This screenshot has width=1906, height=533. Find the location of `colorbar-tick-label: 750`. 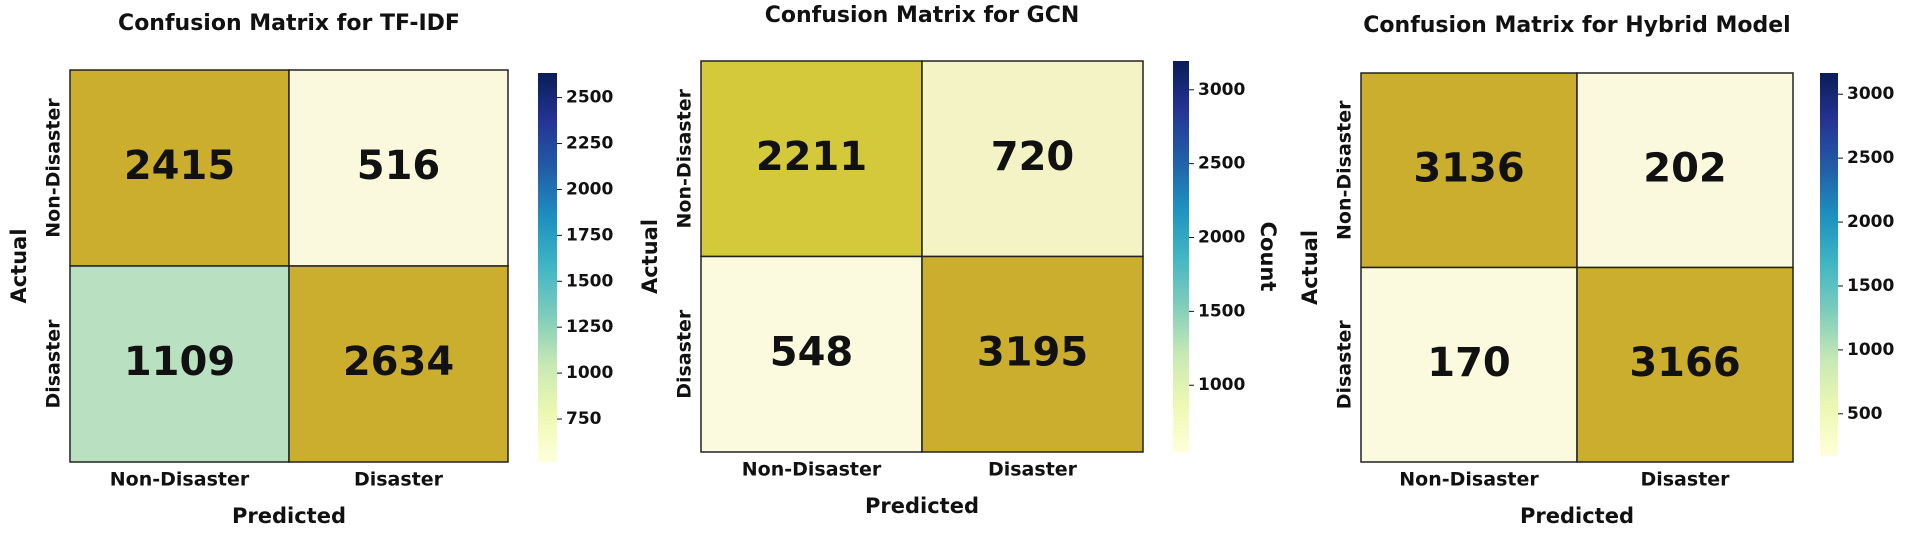

colorbar-tick-label: 750 is located at coordinates (584, 419).